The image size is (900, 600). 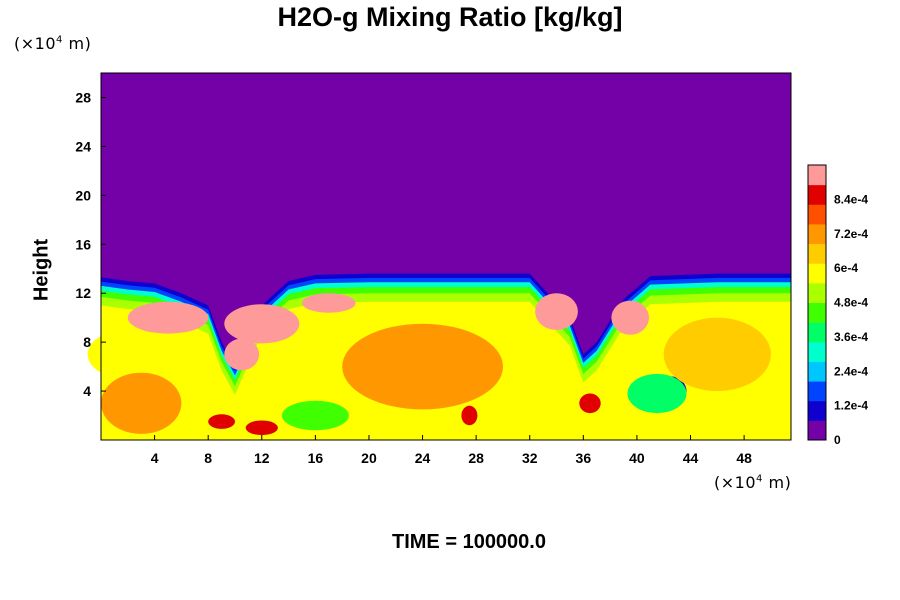 What do you see at coordinates (851, 406) in the screenshot?
I see `colorbar-tick-label: 1.2e-4` at bounding box center [851, 406].